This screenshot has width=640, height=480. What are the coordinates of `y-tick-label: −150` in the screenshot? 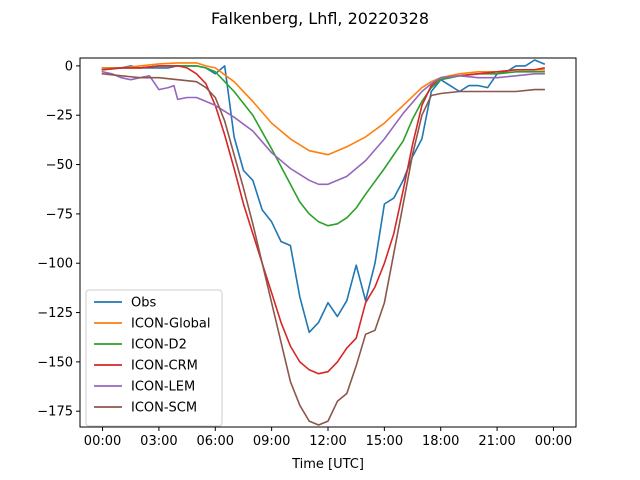 It's located at (55, 362).